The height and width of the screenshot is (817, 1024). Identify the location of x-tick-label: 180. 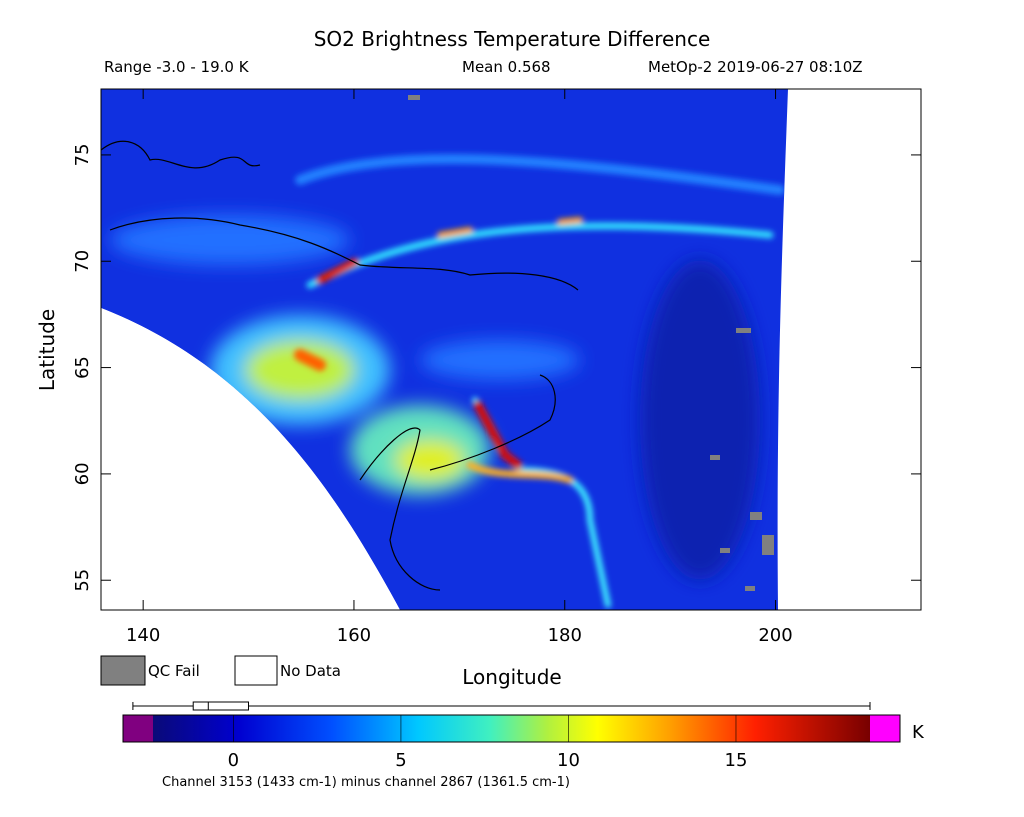
(565, 635).